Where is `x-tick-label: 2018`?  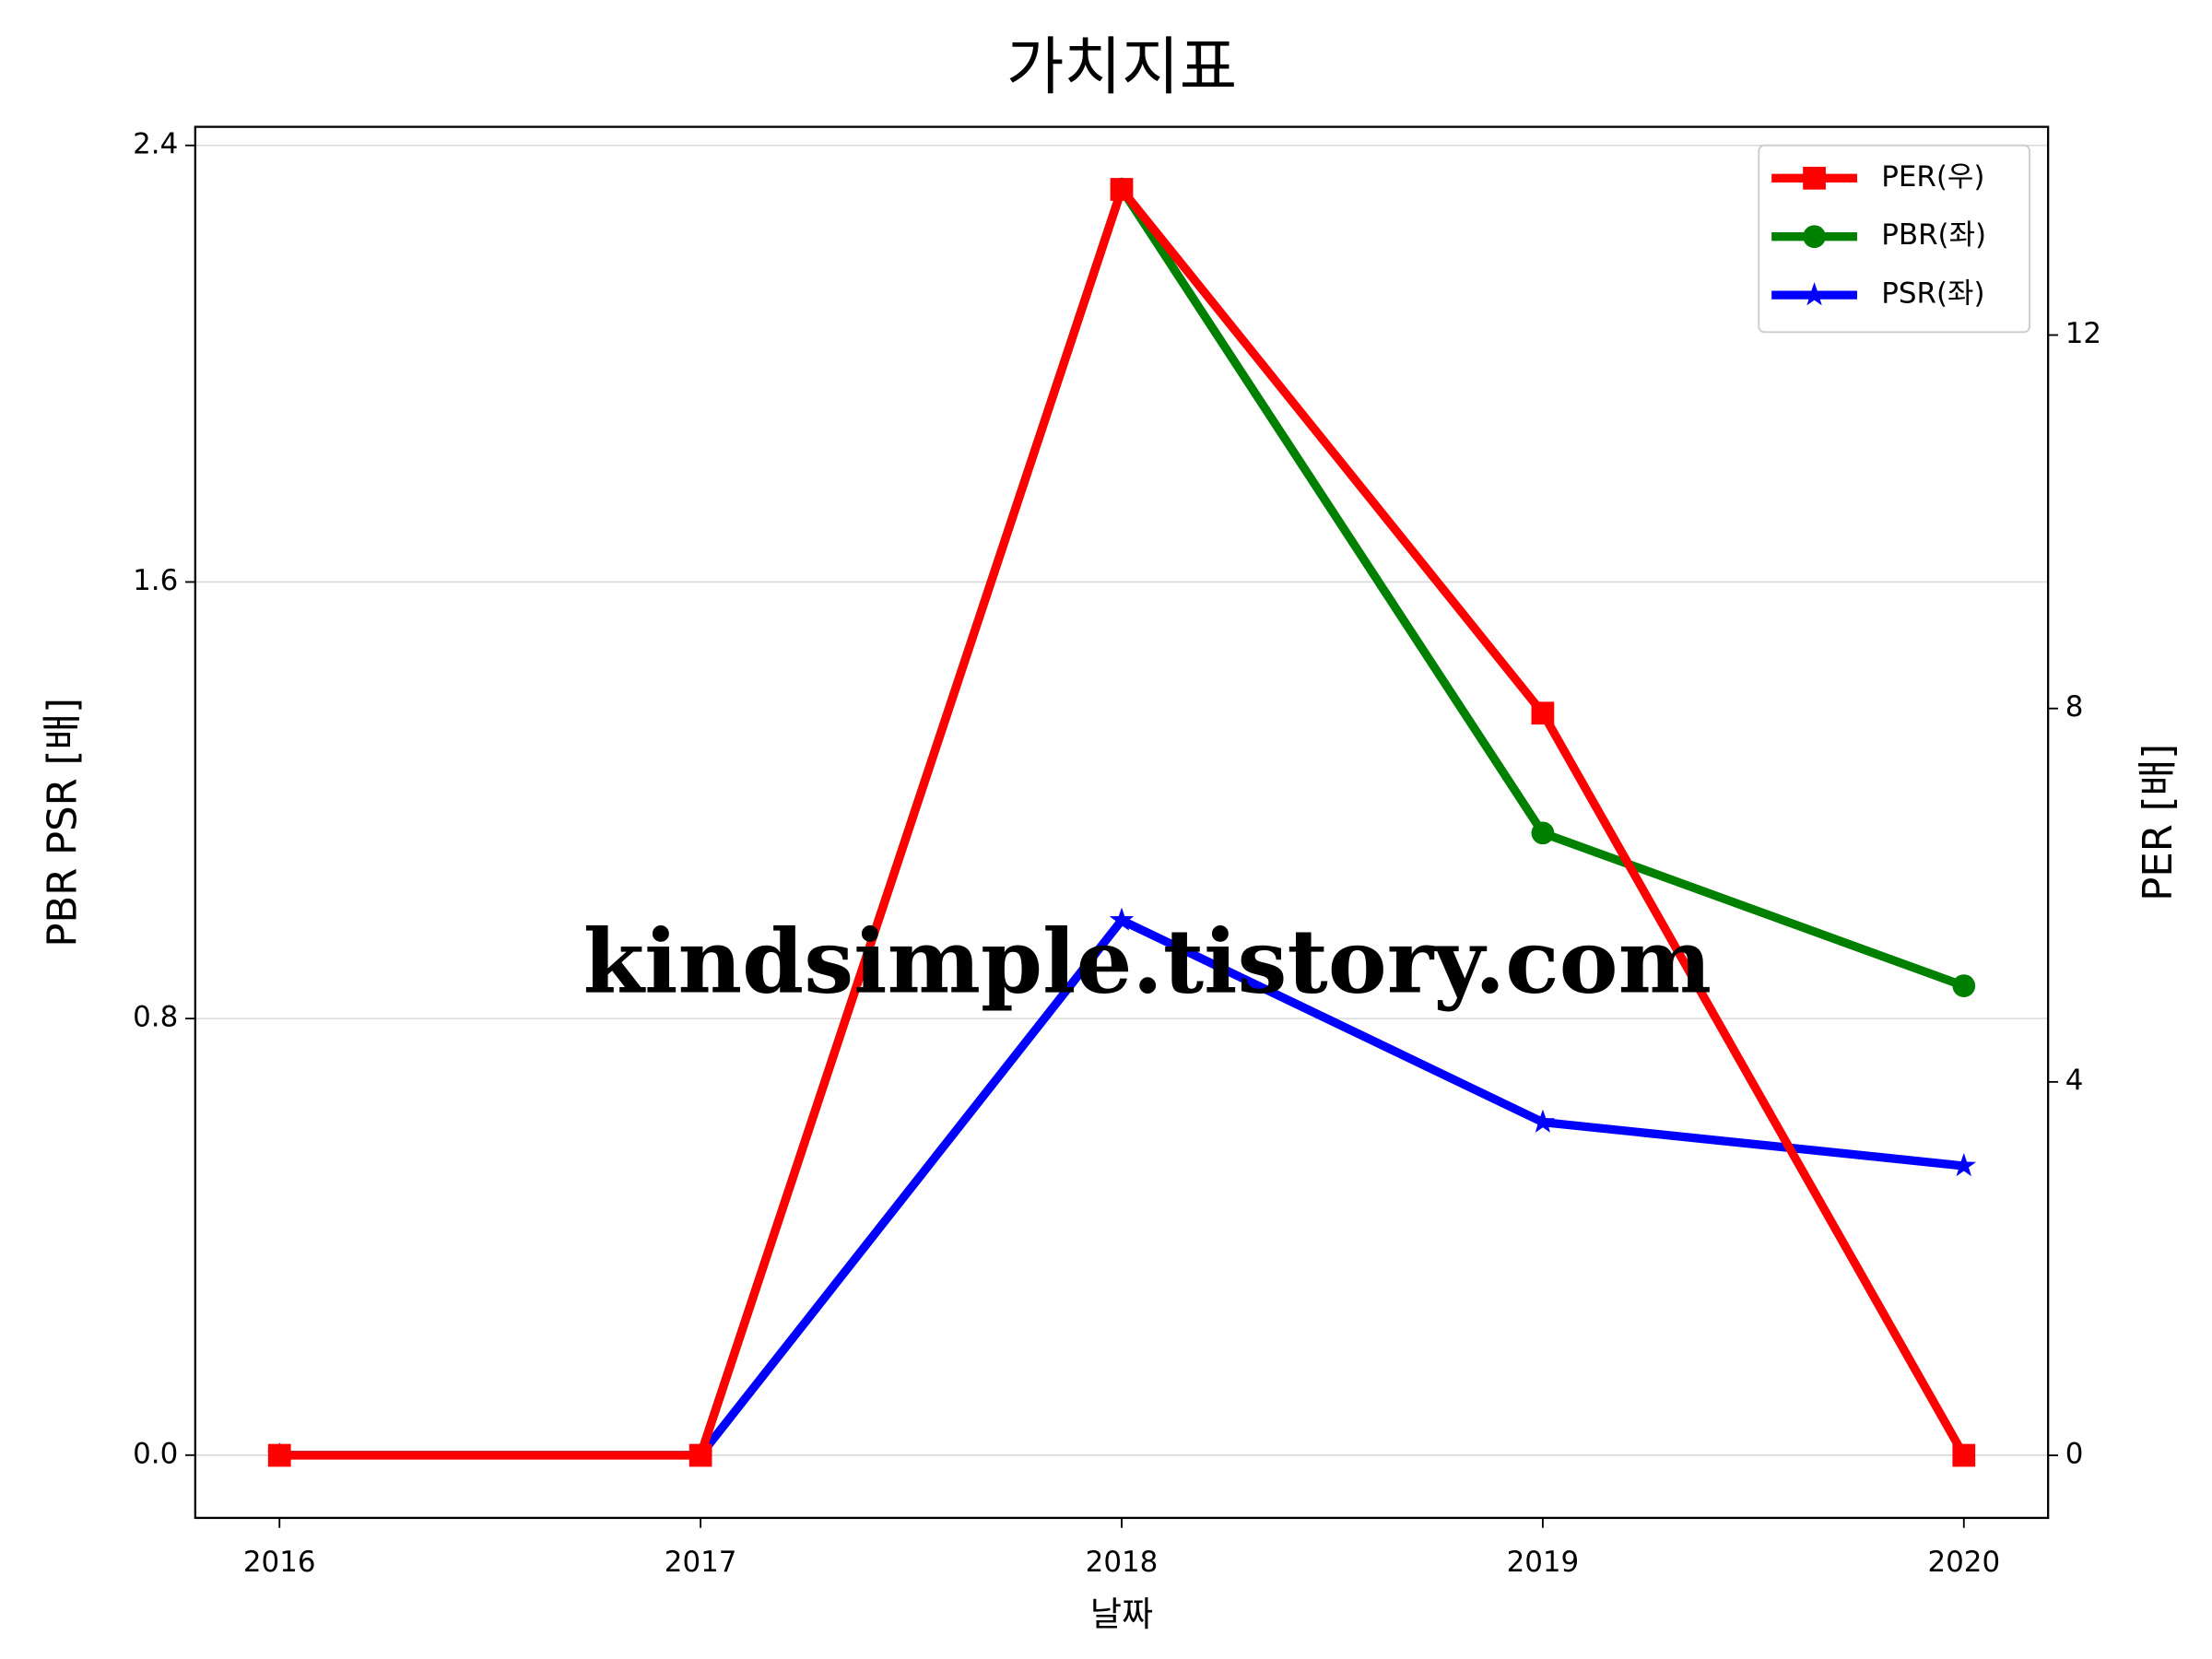
x-tick-label: 2018 is located at coordinates (1122, 1562).